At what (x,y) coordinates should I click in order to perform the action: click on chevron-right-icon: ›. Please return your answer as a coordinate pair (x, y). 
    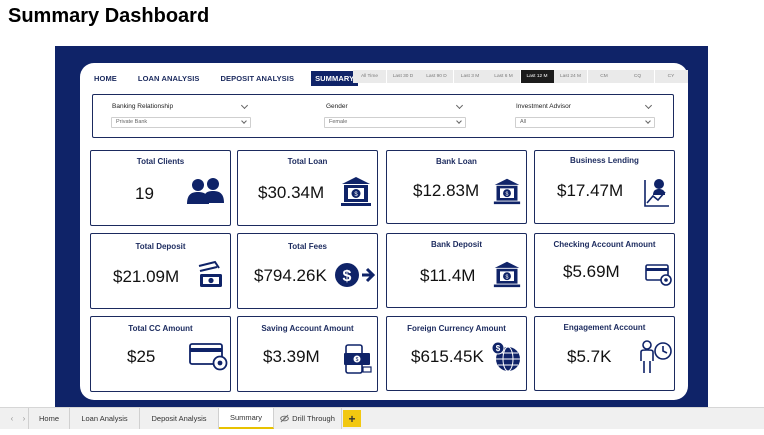
    Looking at the image, I should click on (24, 418).